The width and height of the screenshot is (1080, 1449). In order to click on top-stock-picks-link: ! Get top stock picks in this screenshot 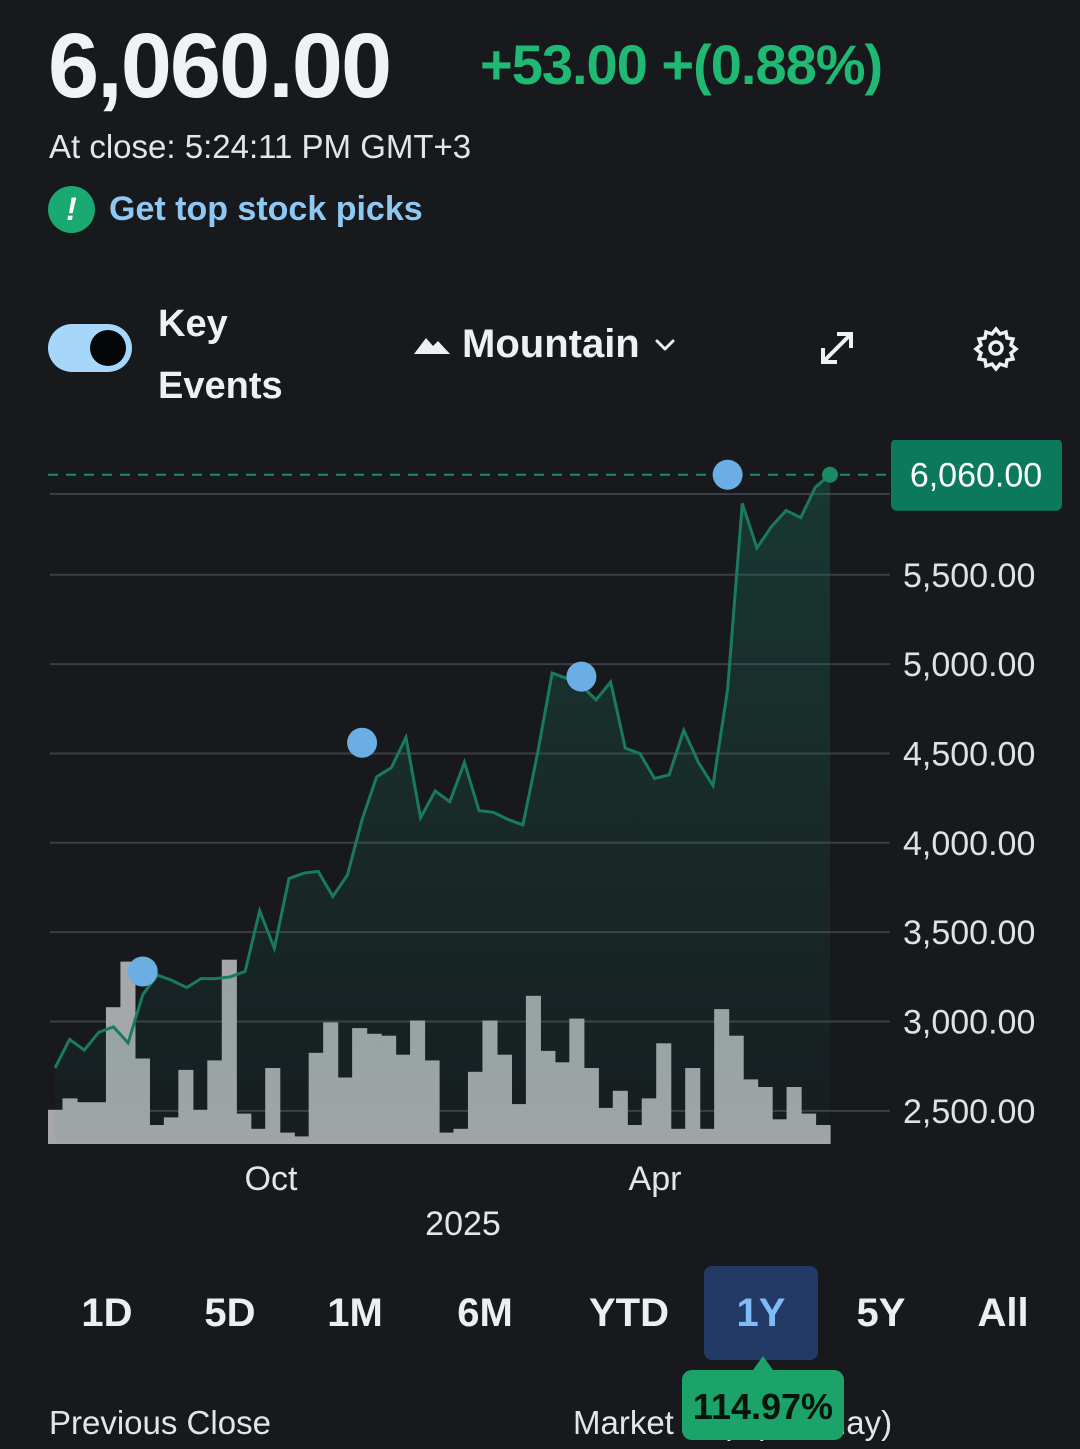, I will do `click(235, 209)`.